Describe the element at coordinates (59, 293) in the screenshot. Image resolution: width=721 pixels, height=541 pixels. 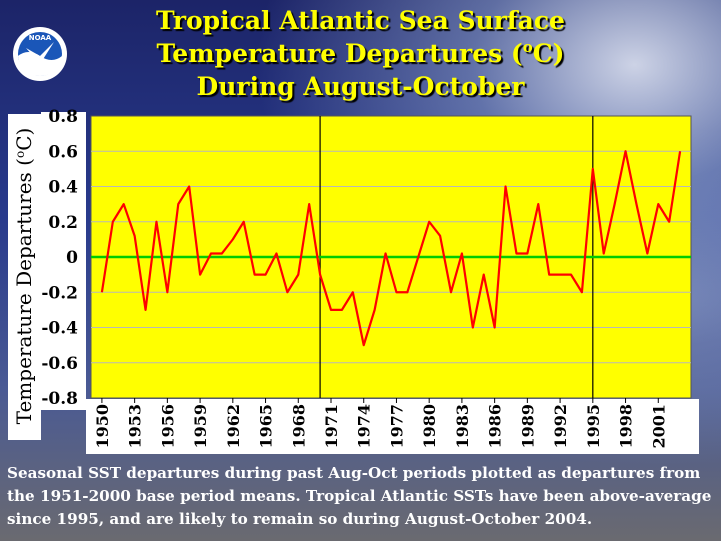
I see `y-tick-label: -0.2` at that location.